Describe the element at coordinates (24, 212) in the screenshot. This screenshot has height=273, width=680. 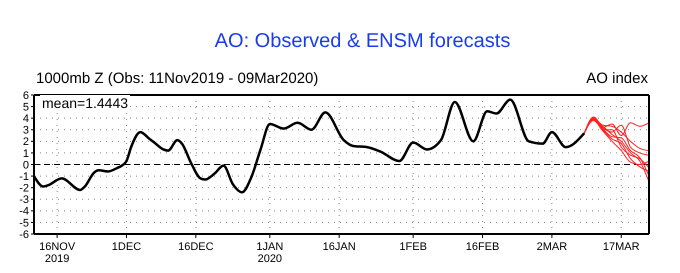
I see `y-tick-label: -4` at that location.